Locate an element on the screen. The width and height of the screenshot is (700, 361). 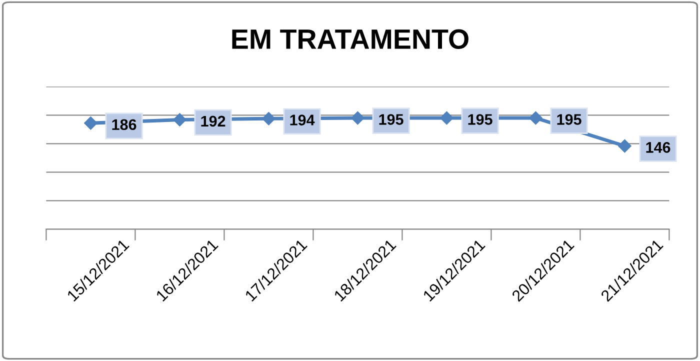
data-label: 194 is located at coordinates (302, 120).